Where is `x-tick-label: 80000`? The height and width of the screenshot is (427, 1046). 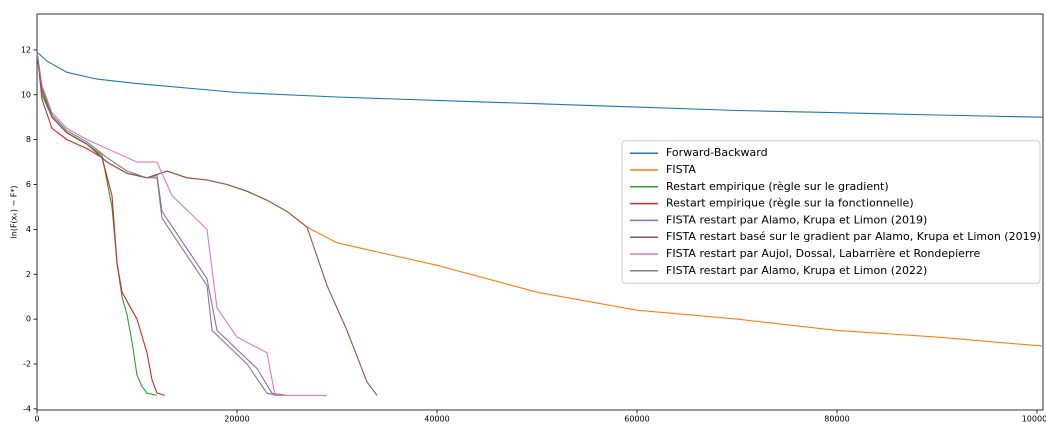
x-tick-label: 80000 is located at coordinates (836, 419).